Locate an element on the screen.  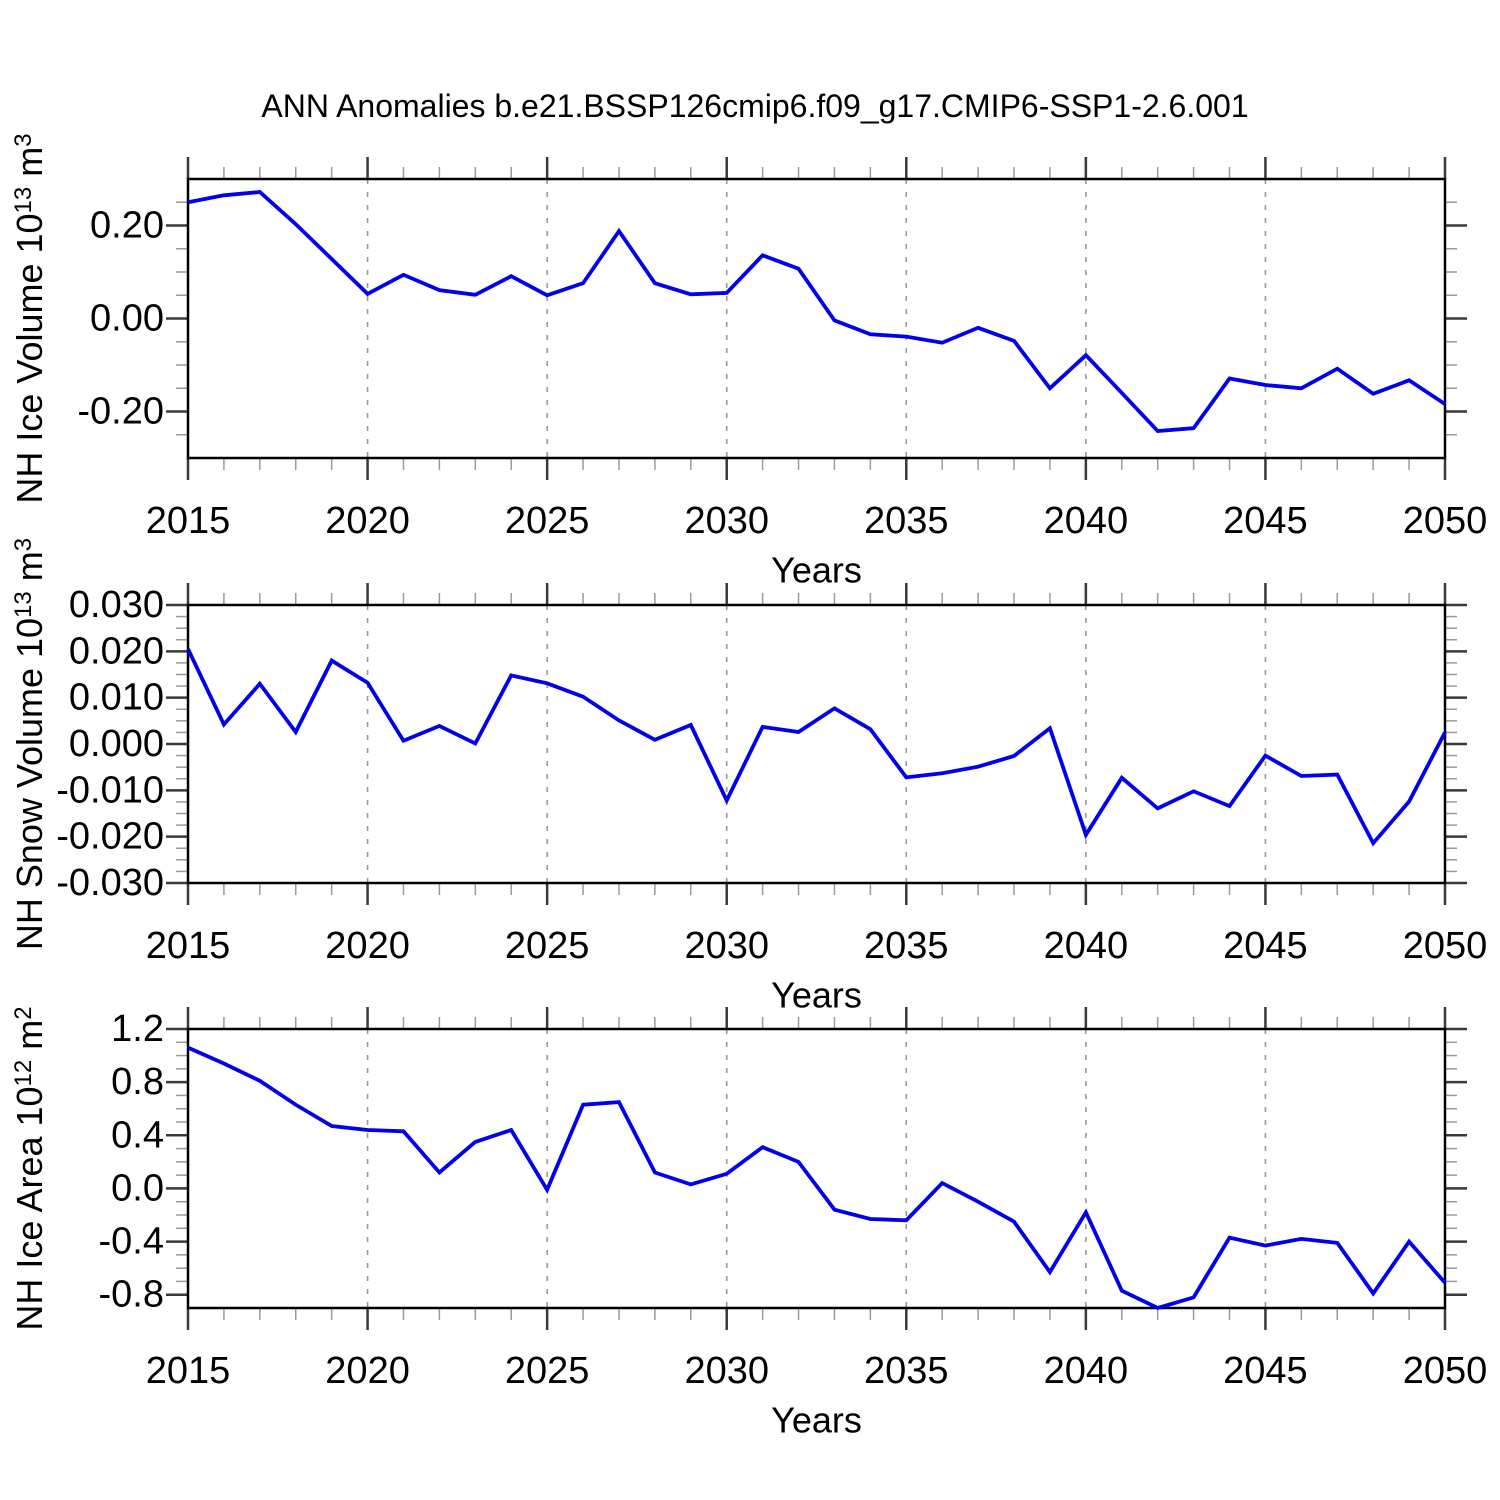
y-tick-label: 0.000 is located at coordinates (116, 744).